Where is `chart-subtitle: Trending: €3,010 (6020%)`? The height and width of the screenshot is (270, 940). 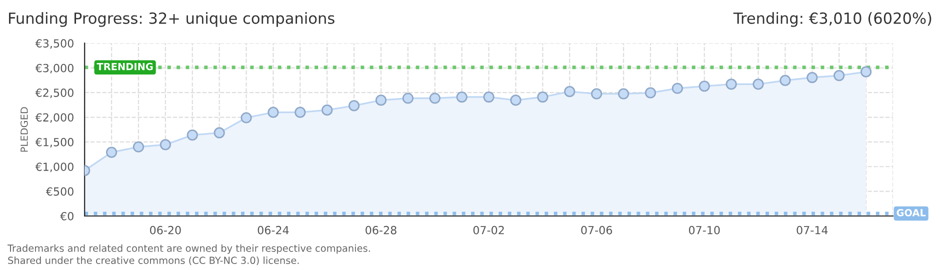
chart-subtitle: Trending: €3,010 (6020%) is located at coordinates (832, 19).